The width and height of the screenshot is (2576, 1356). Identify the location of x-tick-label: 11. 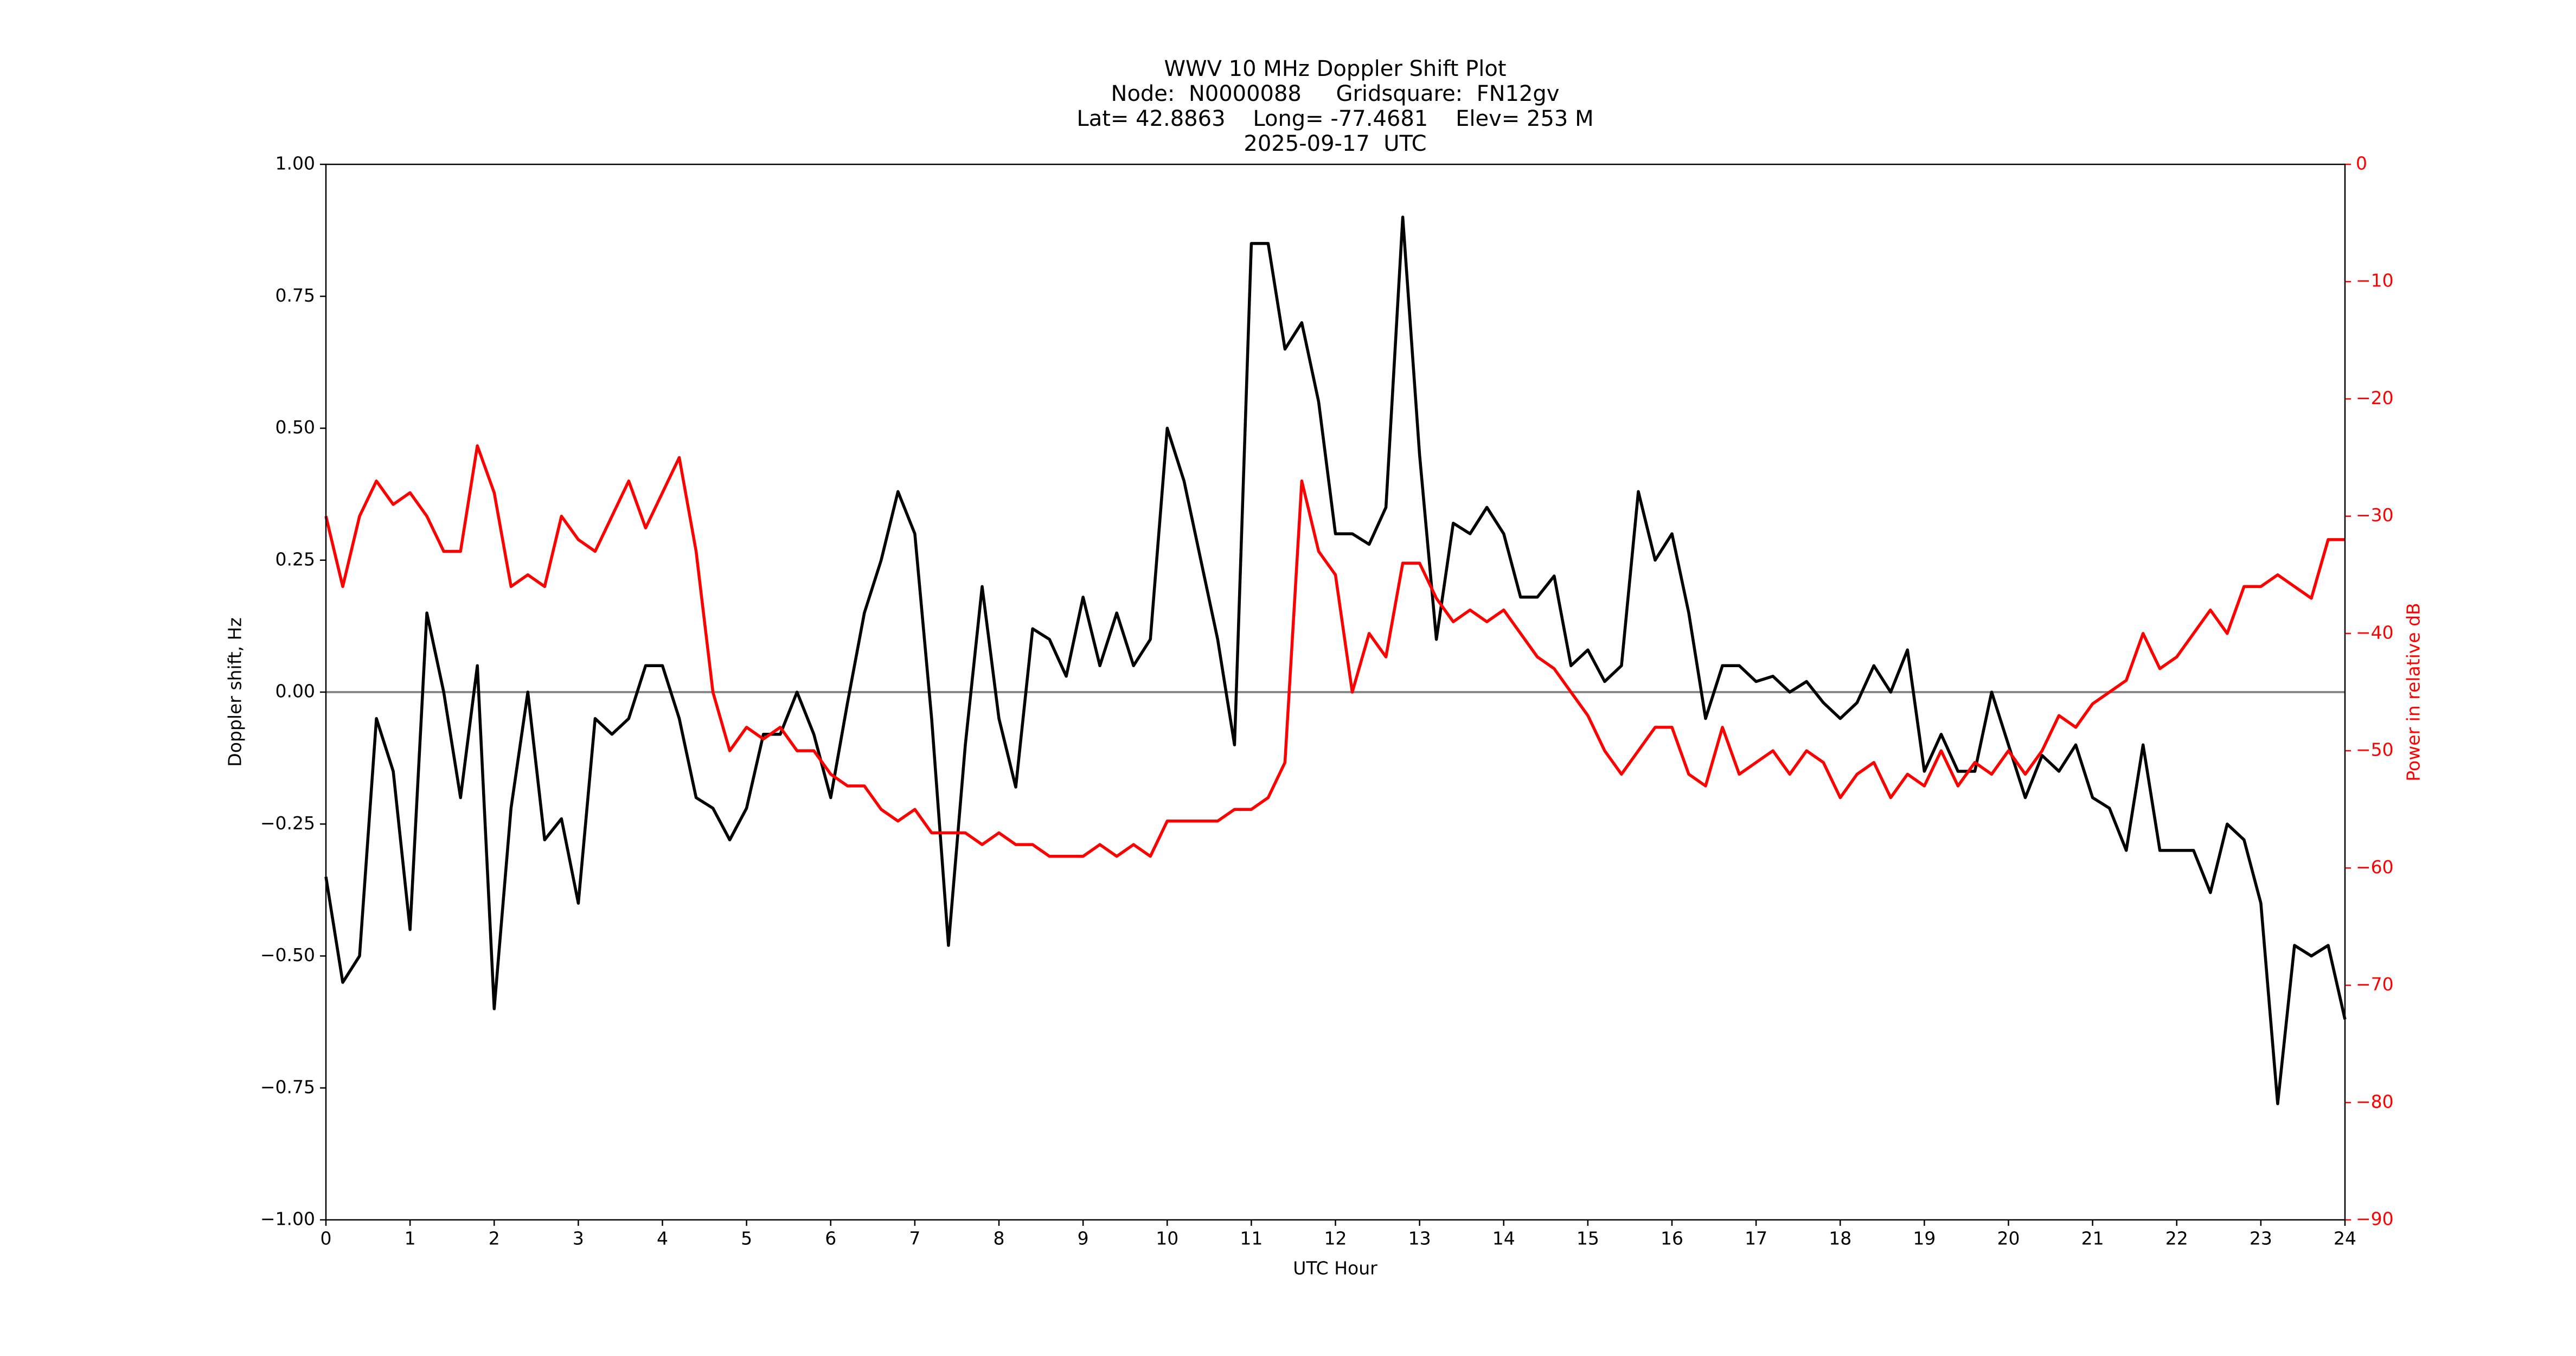
(1251, 1238).